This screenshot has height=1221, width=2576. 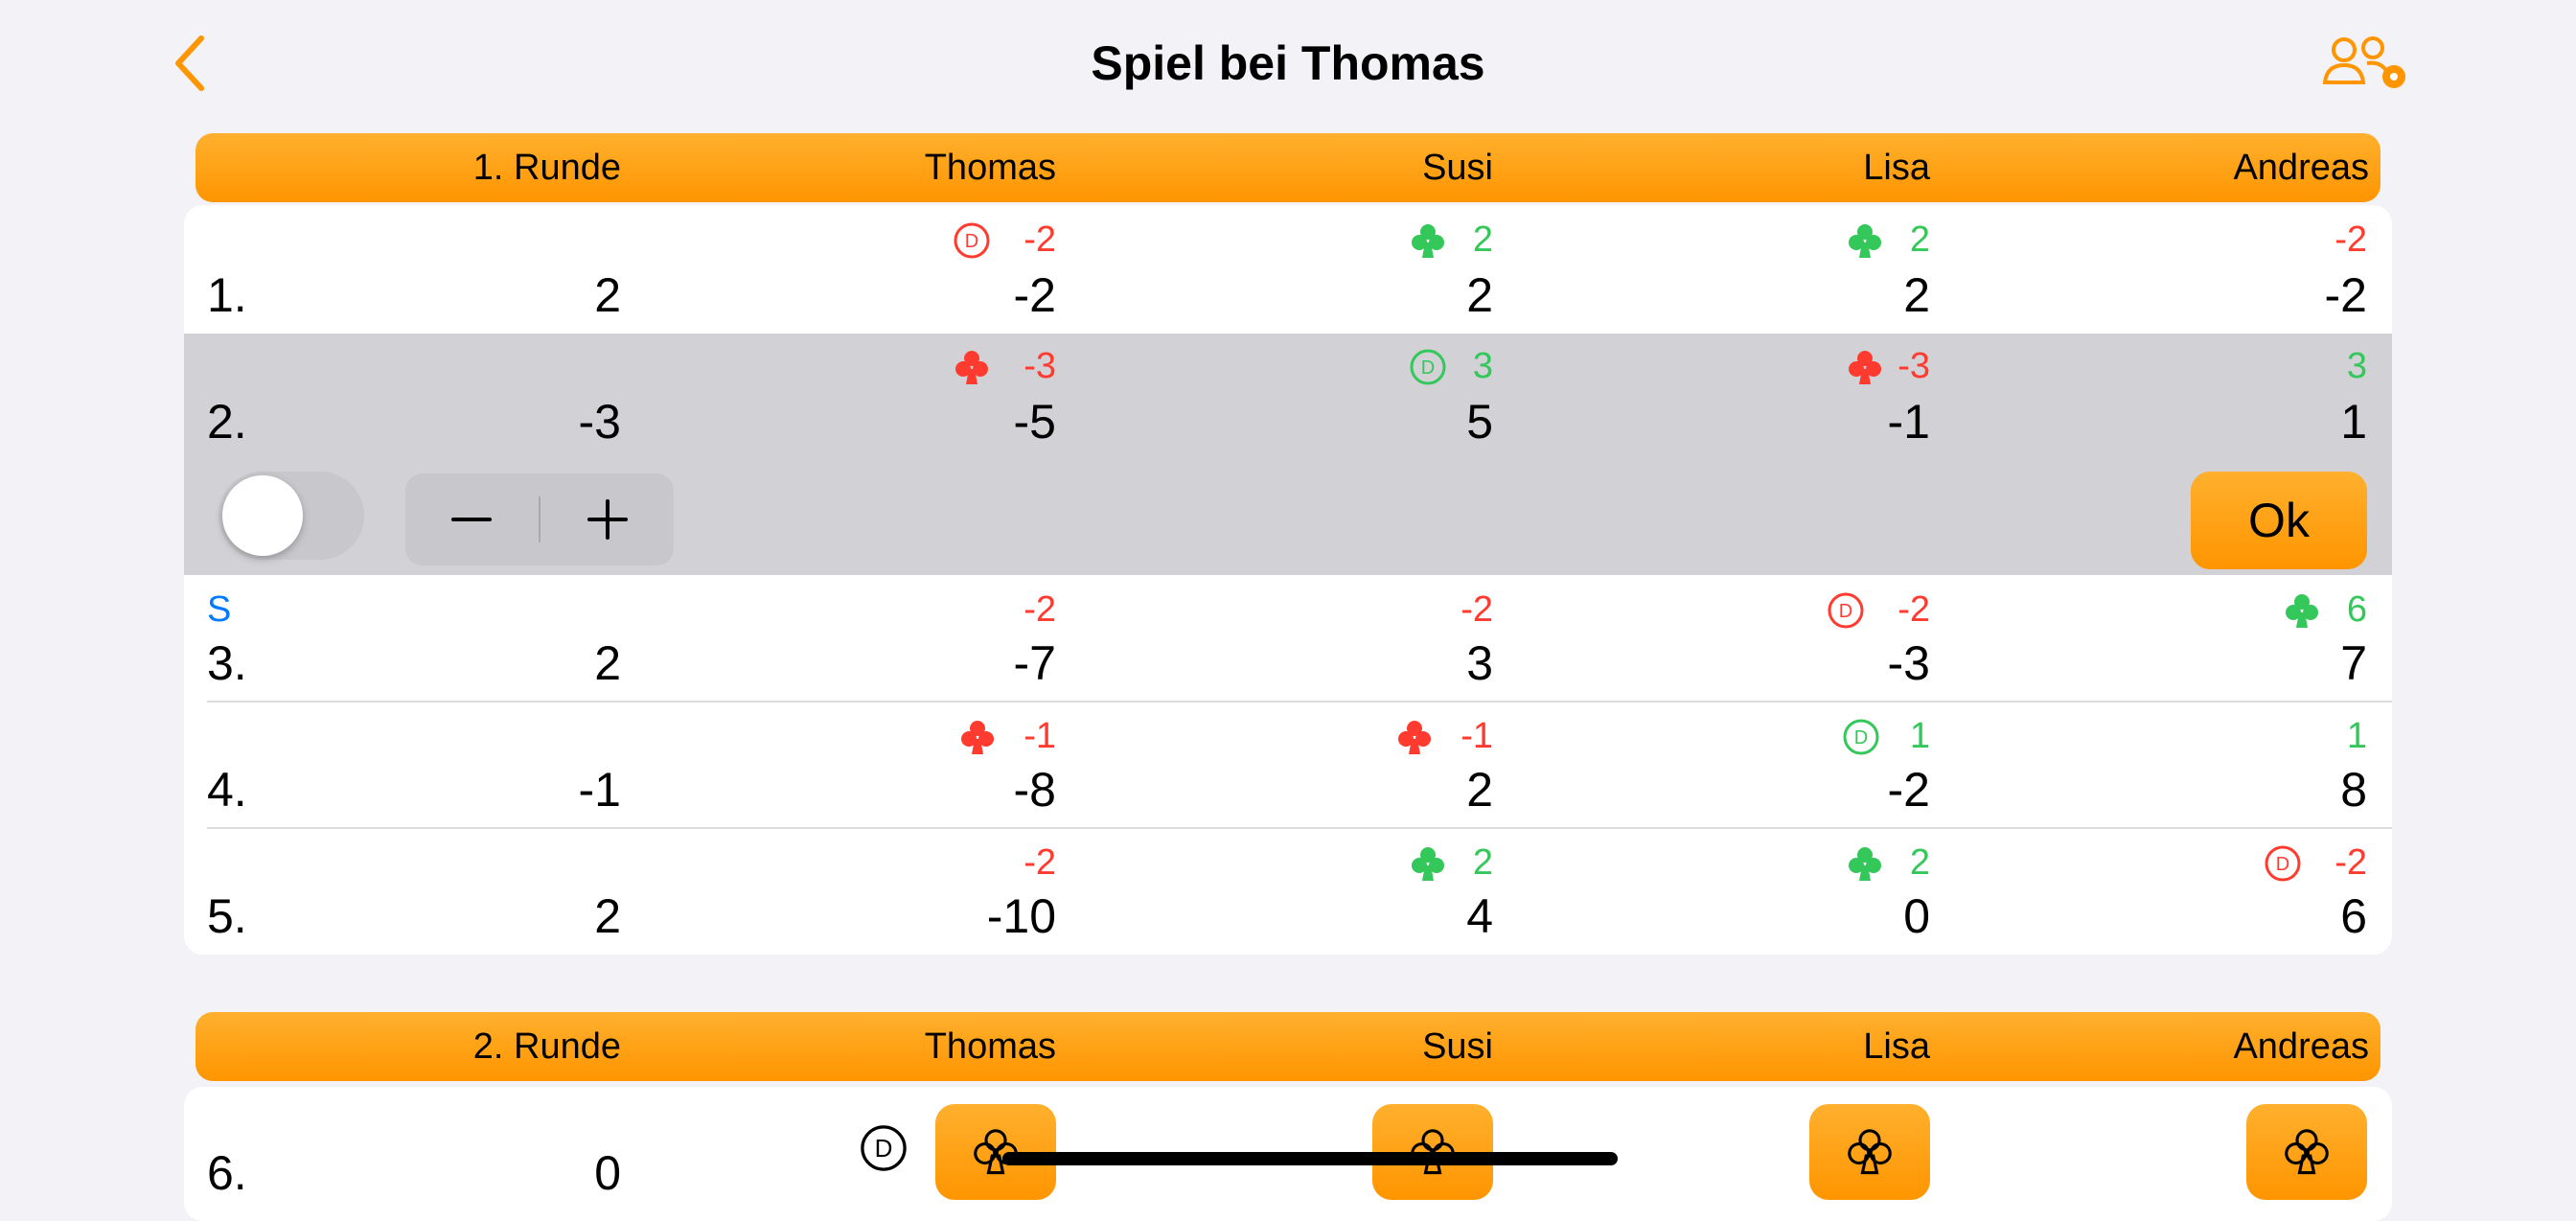 What do you see at coordinates (1034, 422) in the screenshot?
I see `score-total: -5` at bounding box center [1034, 422].